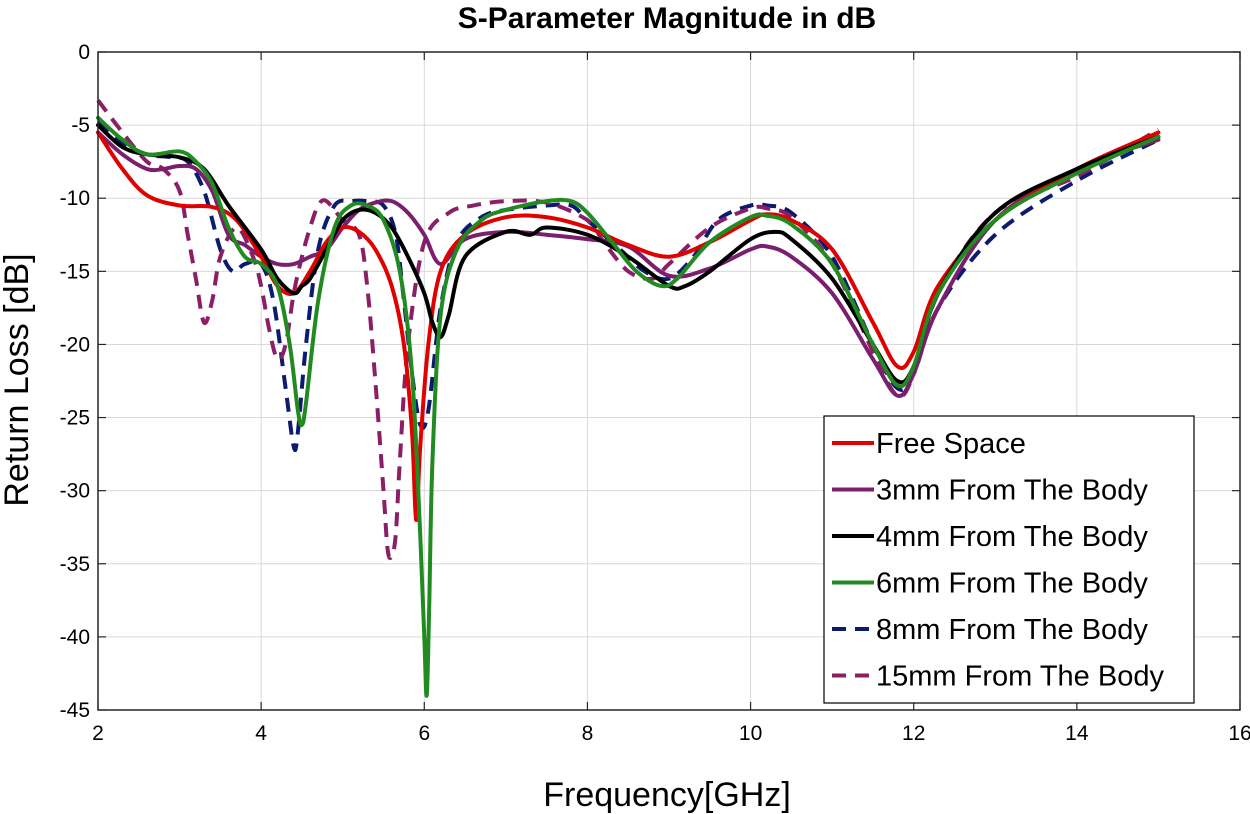 The height and width of the screenshot is (814, 1250). I want to click on legend-label: 4mm From The Body, so click(1012, 537).